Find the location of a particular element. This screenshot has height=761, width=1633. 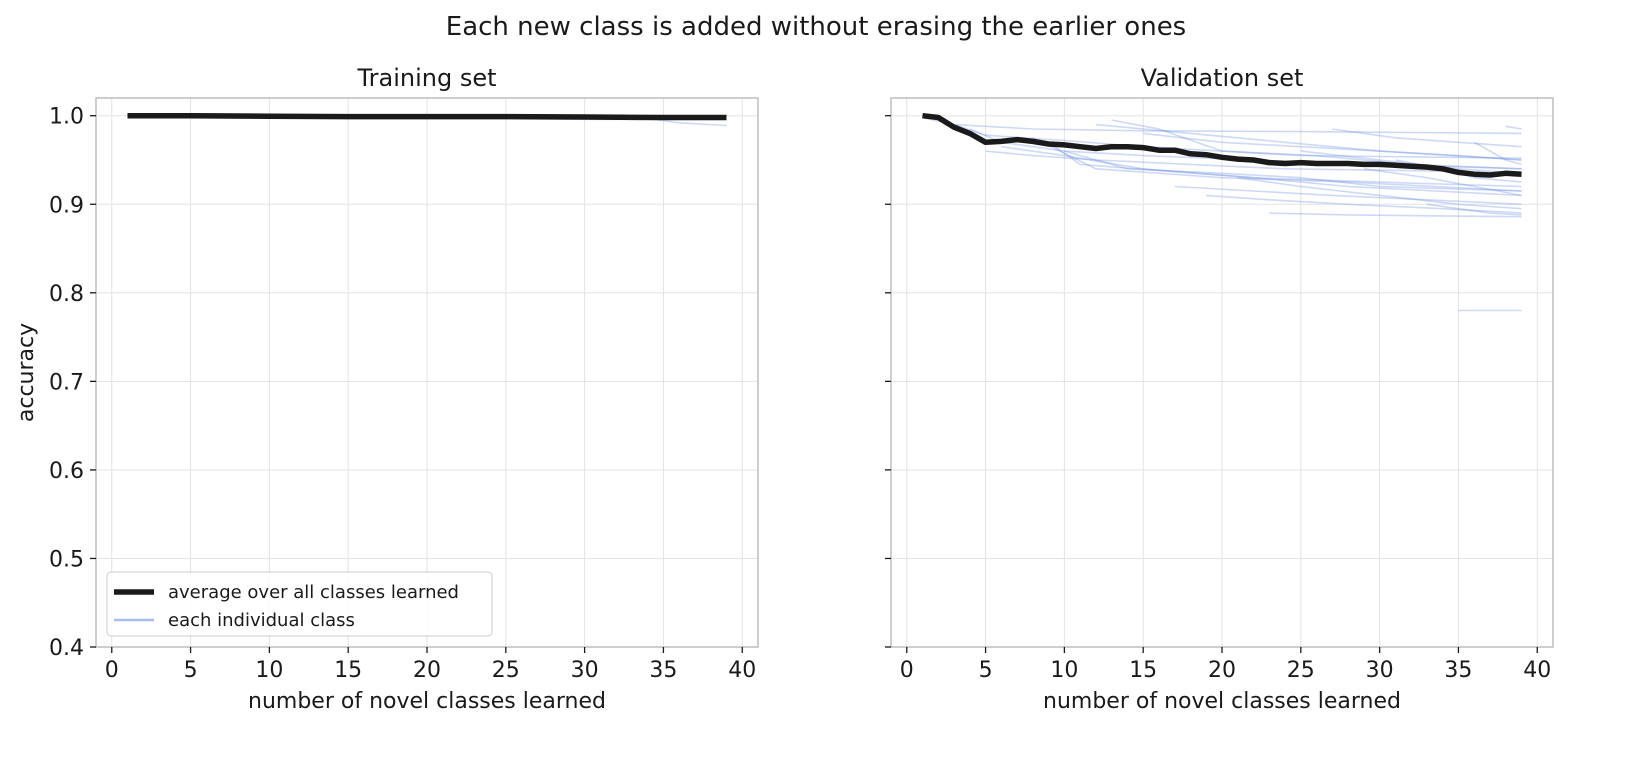

training-x-tick-label-5: 25 is located at coordinates (506, 670).